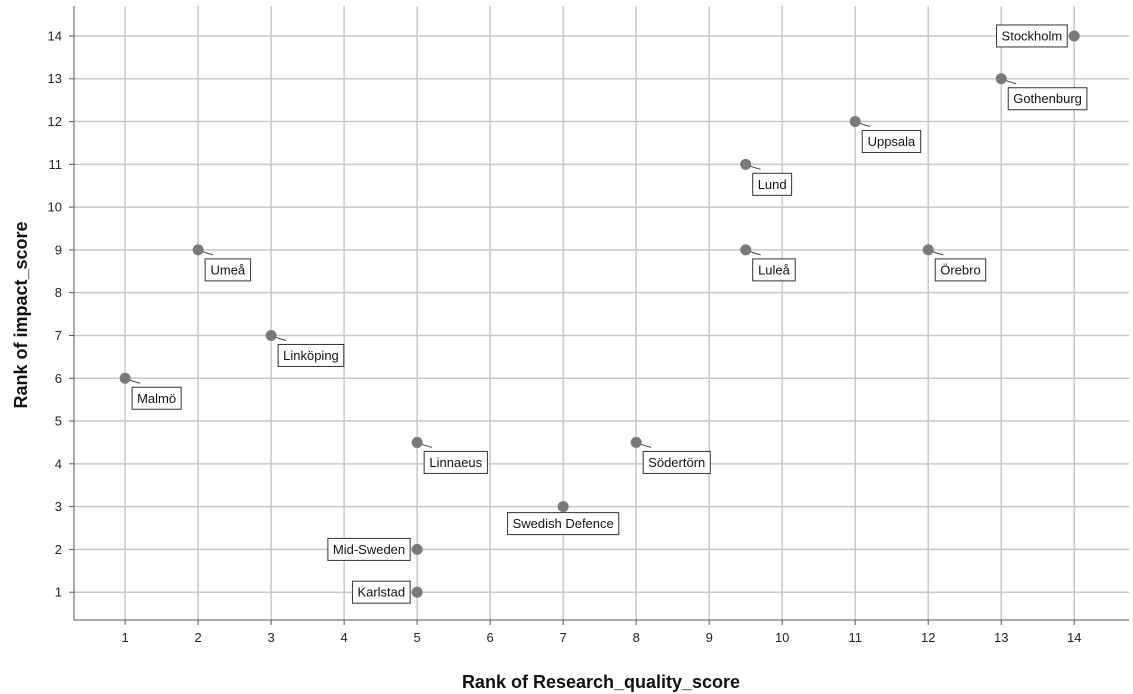 The image size is (1133, 694). I want to click on y-tick-label: 2, so click(58, 549).